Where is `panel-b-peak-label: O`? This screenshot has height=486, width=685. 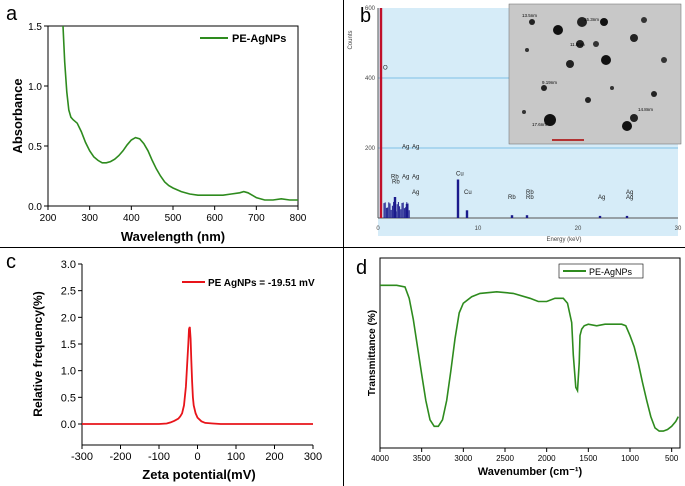 panel-b-peak-label: O is located at coordinates (385, 68).